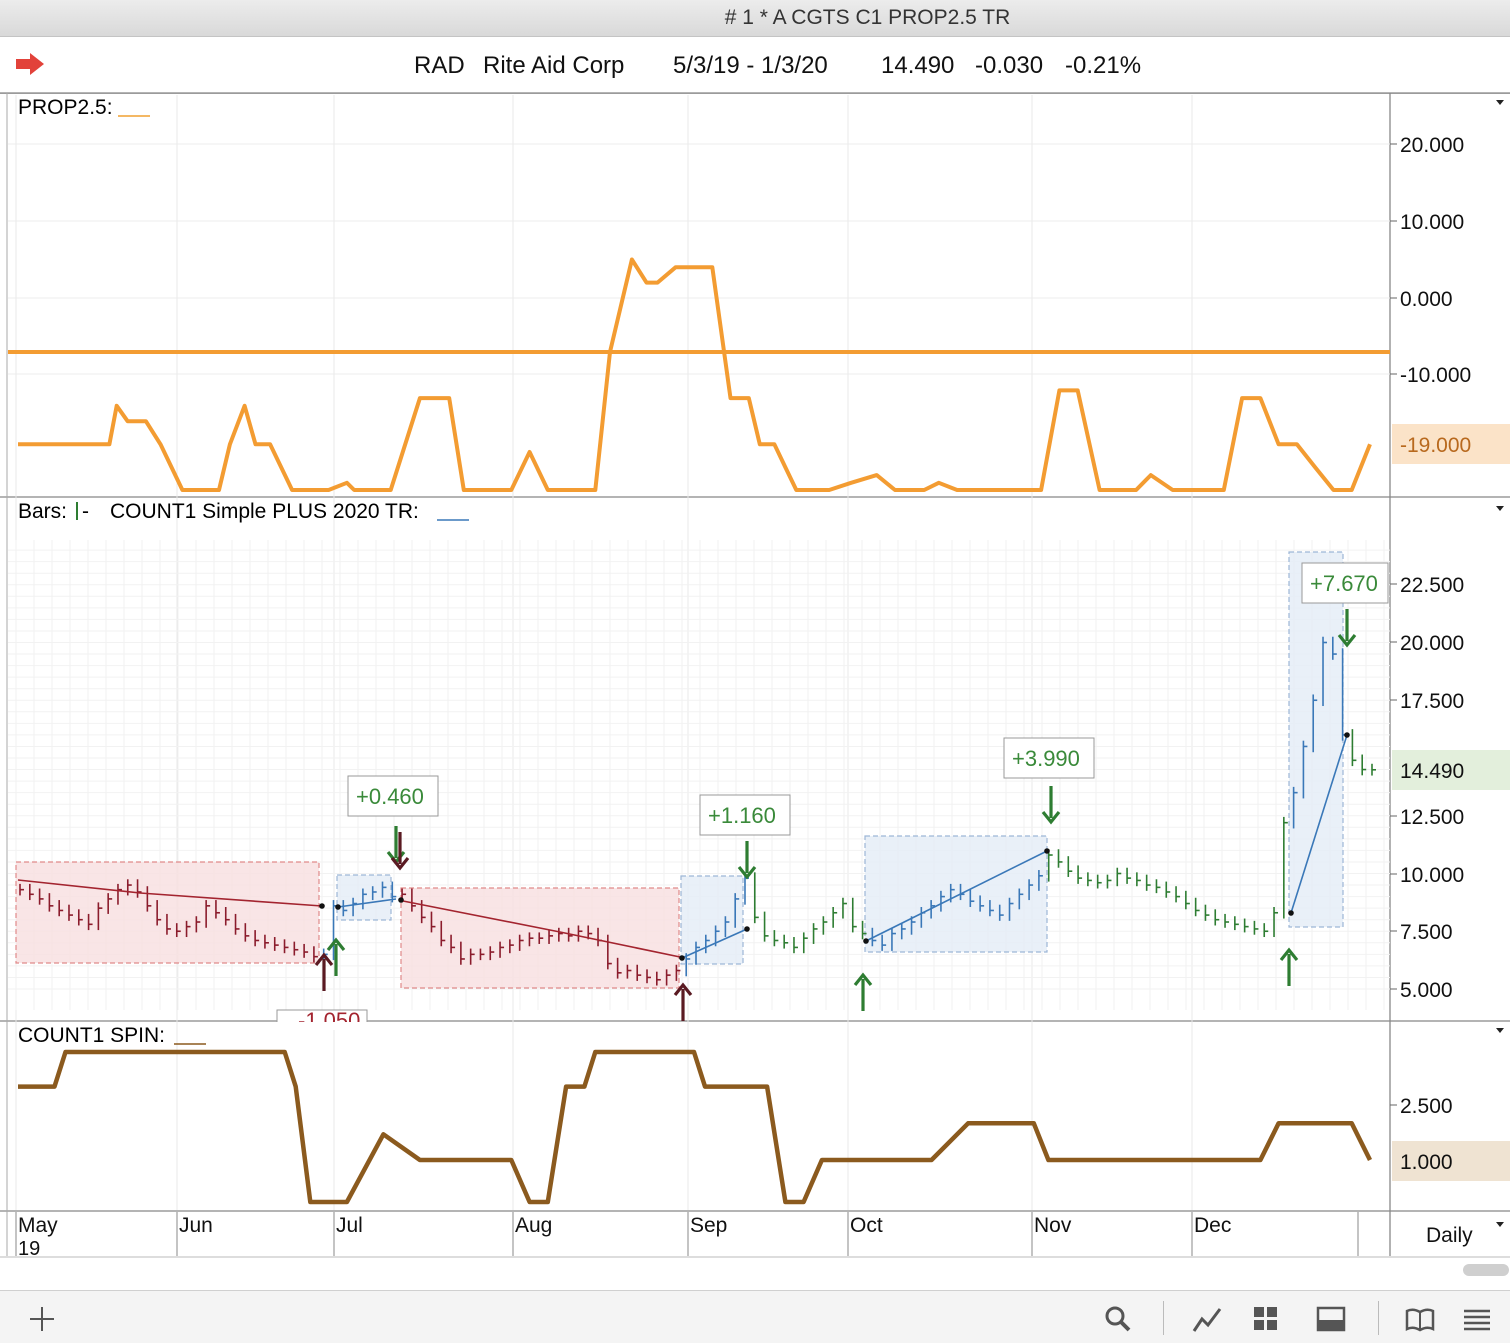  I want to click on prop-panel-menu-icon, so click(1500, 102).